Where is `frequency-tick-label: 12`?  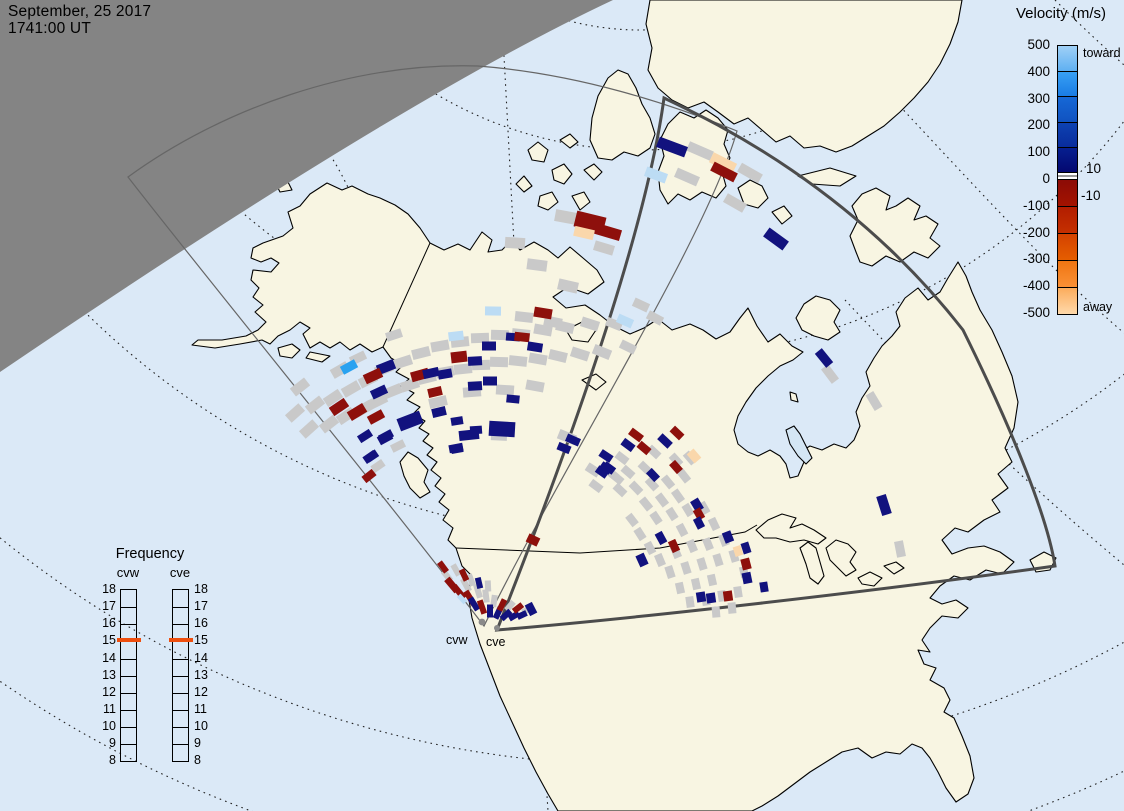 frequency-tick-label: 12 is located at coordinates (201, 691).